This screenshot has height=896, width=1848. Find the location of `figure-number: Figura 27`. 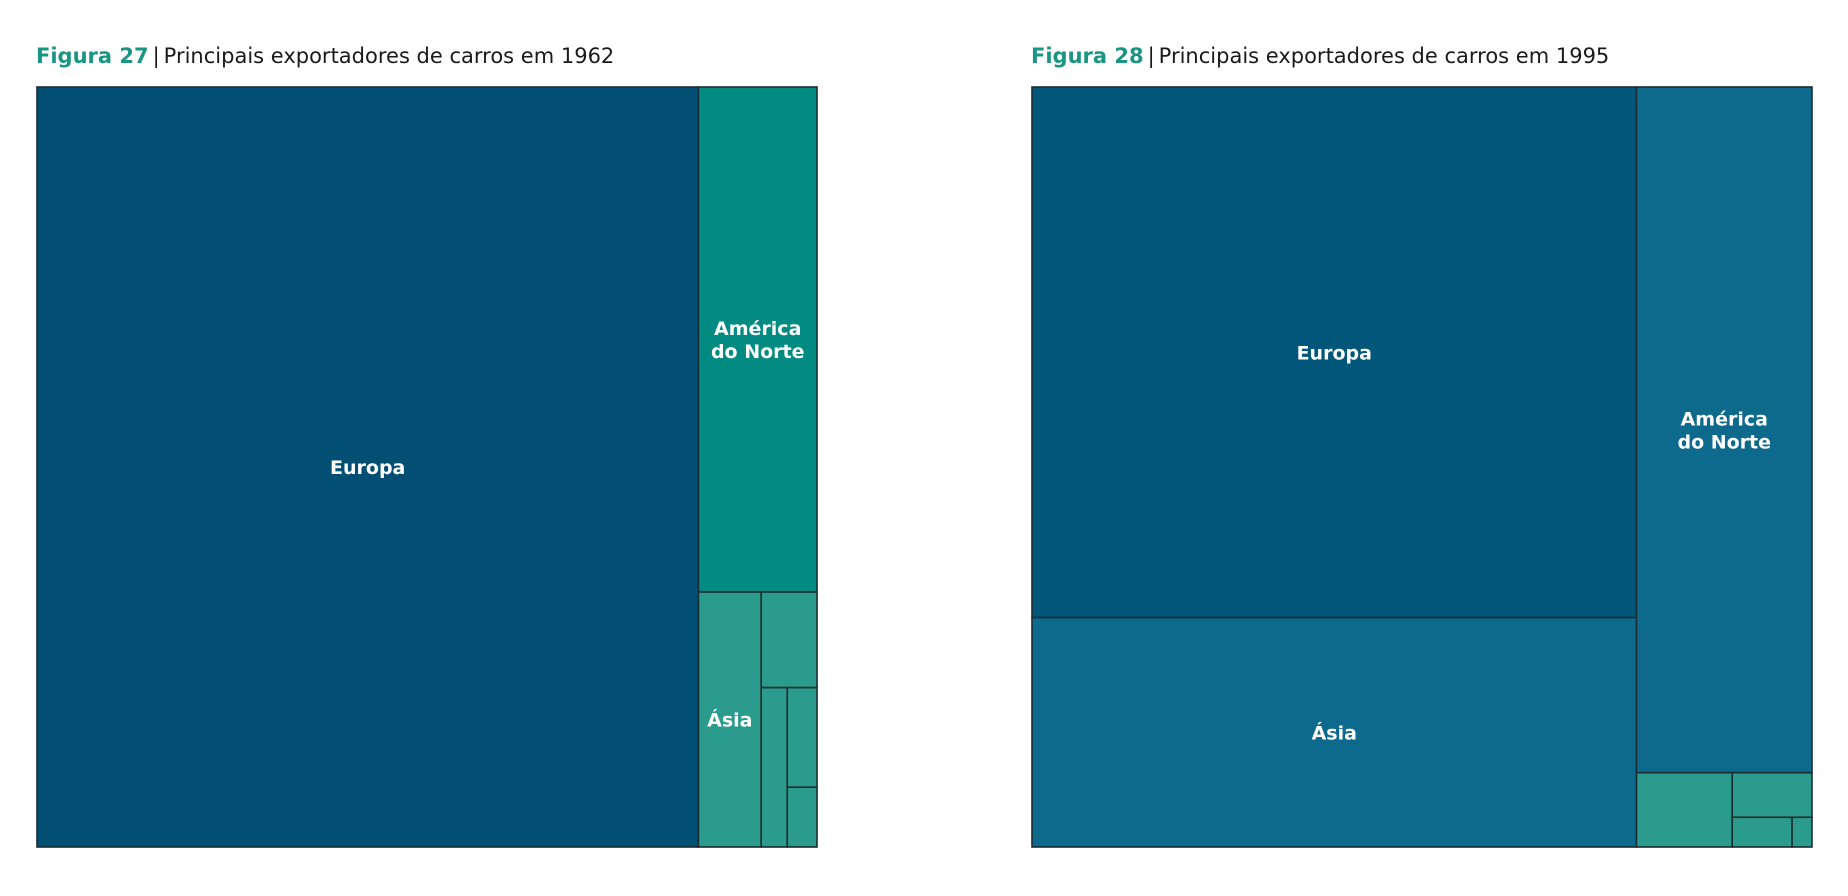

figure-number: Figura 27 is located at coordinates (92, 56).